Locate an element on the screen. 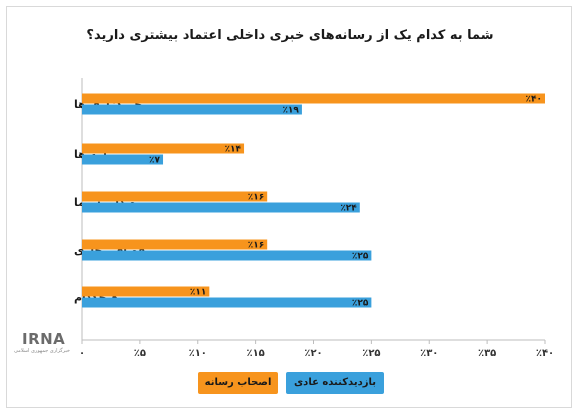 The height and width of the screenshot is (414, 580). logo-text: IRNA is located at coordinates (44, 339).